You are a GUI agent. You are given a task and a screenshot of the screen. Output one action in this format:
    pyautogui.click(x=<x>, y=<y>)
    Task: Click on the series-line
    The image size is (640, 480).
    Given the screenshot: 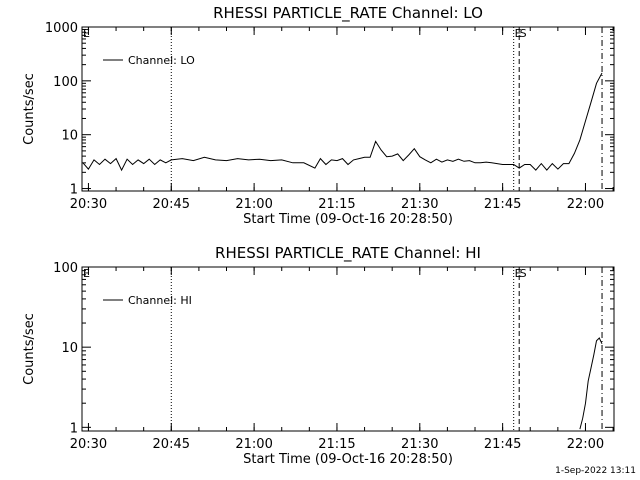 What is the action you would take?
    pyautogui.click(x=591, y=383)
    